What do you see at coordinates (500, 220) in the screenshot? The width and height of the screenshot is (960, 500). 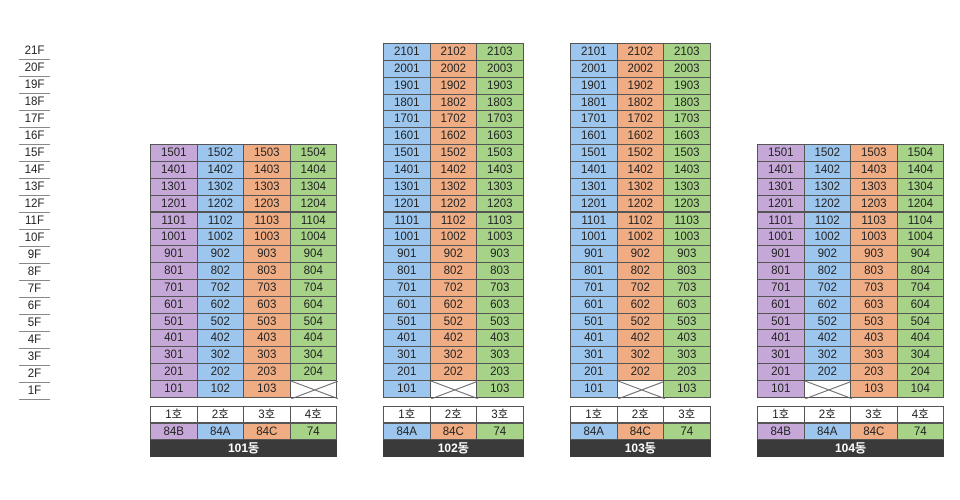 I see `unit-cell: 1103` at bounding box center [500, 220].